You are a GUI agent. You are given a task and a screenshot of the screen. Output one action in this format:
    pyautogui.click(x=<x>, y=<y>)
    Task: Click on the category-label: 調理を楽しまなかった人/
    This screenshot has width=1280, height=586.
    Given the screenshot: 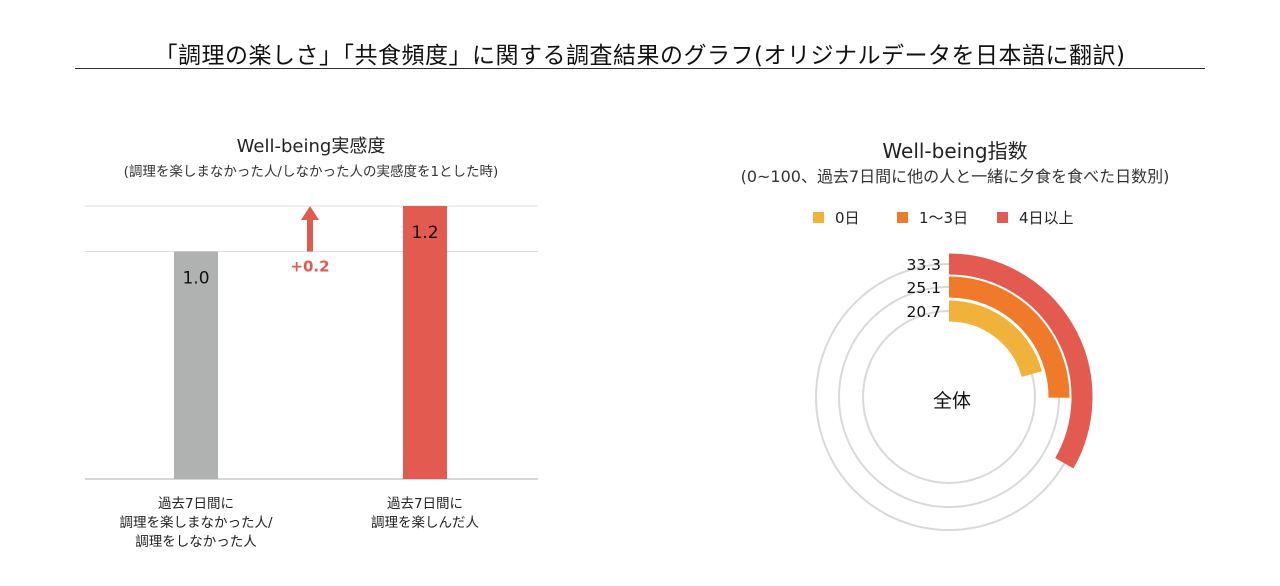 What is the action you would take?
    pyautogui.click(x=195, y=523)
    